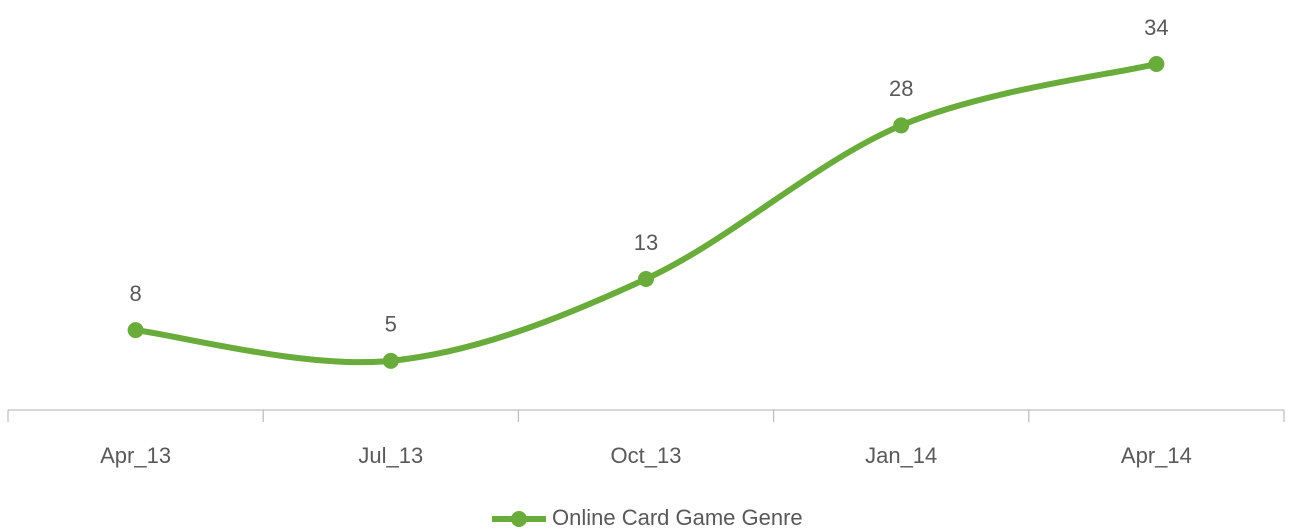 This screenshot has height=531, width=1292. Describe the element at coordinates (901, 455) in the screenshot. I see `x-tick-label: Jan_14` at that location.